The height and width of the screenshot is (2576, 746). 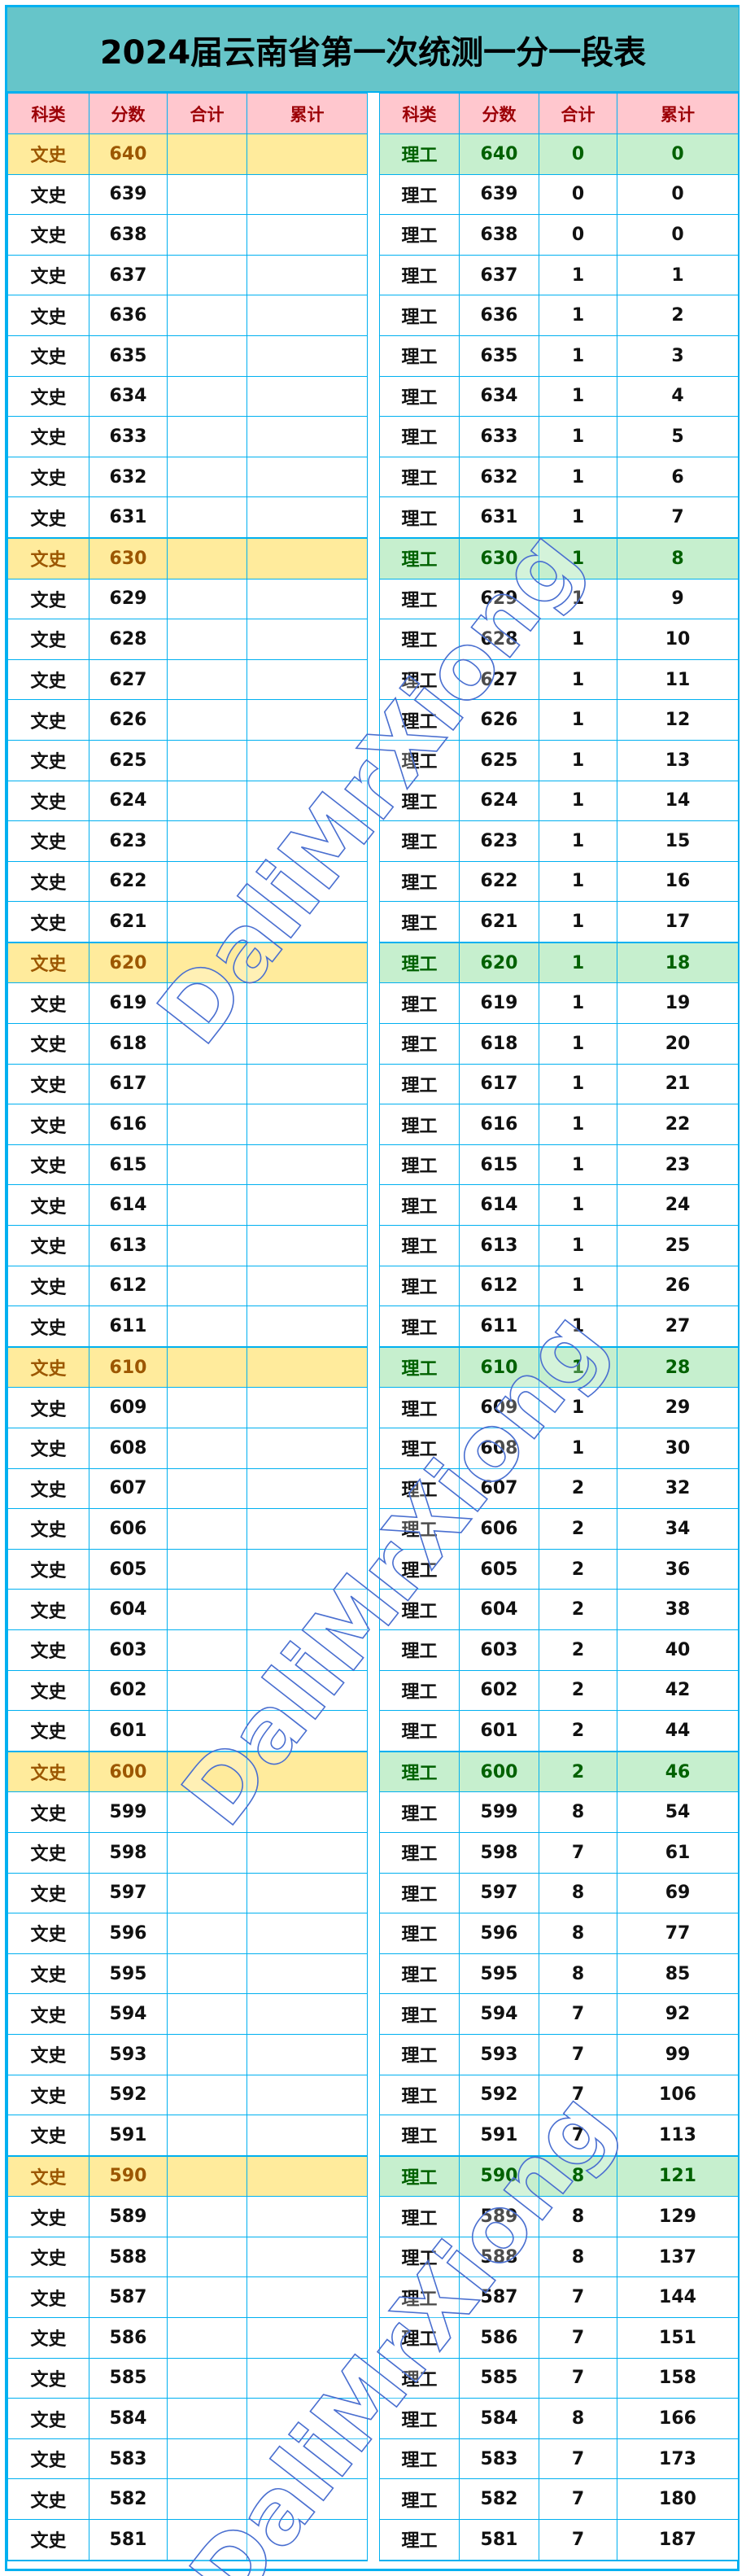 I want to click on table-row: 理工 638 0 0, so click(x=559, y=235).